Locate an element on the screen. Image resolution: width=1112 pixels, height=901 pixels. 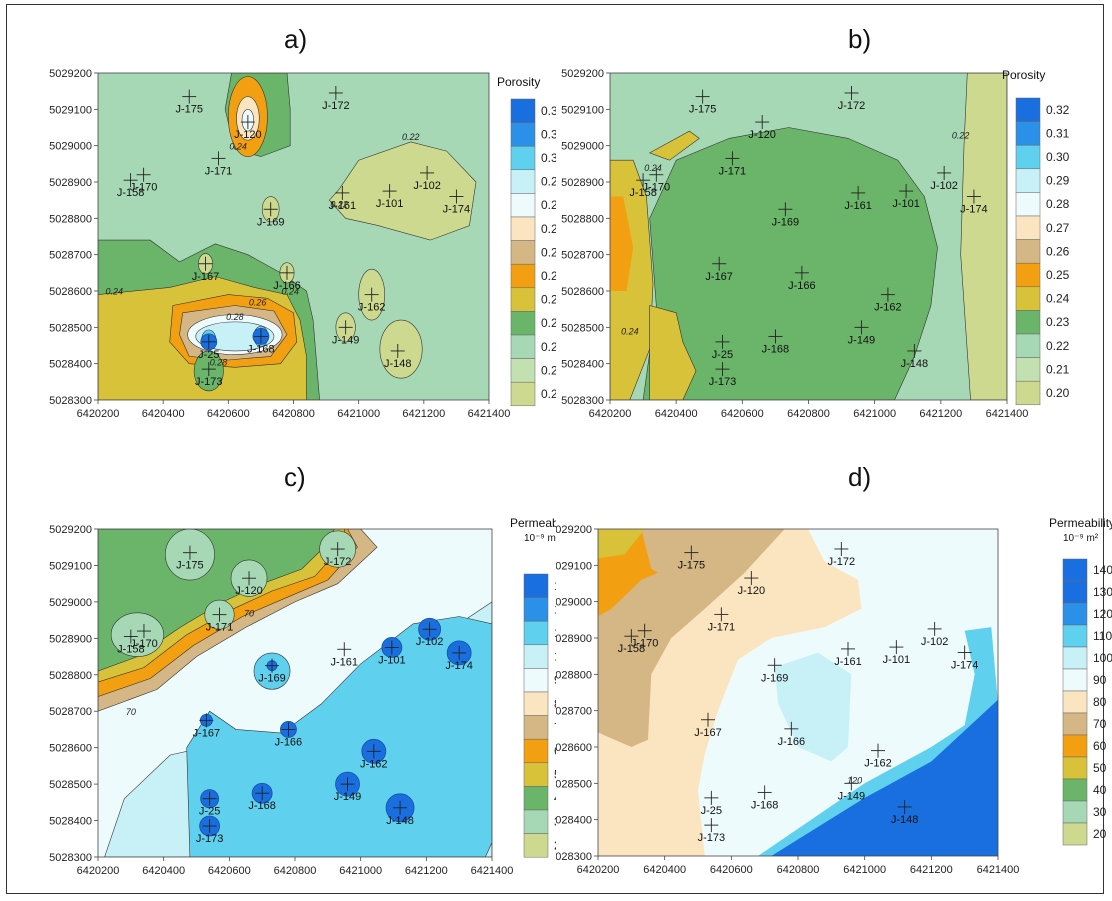
well-label: J-174 is located at coordinates (974, 210).